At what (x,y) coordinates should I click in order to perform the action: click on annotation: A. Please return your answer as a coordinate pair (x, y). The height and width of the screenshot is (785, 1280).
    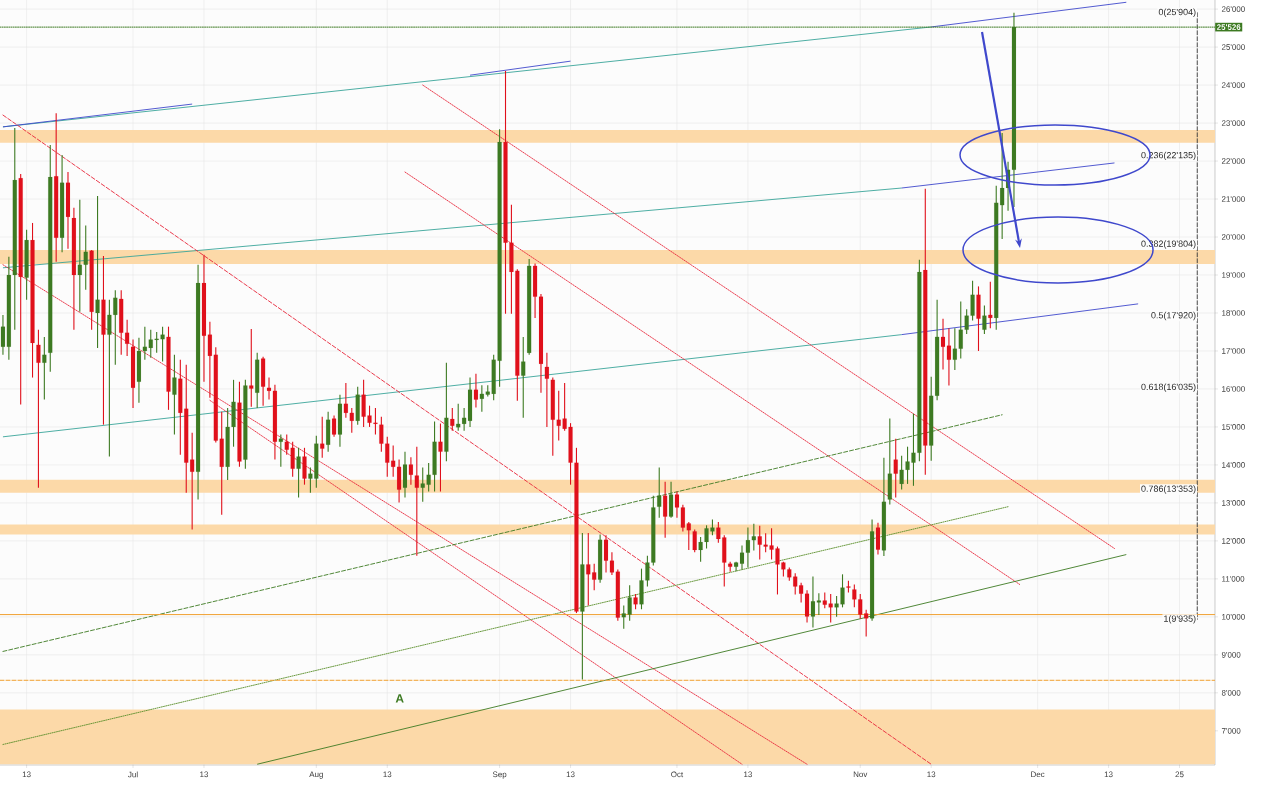
    Looking at the image, I should click on (399, 698).